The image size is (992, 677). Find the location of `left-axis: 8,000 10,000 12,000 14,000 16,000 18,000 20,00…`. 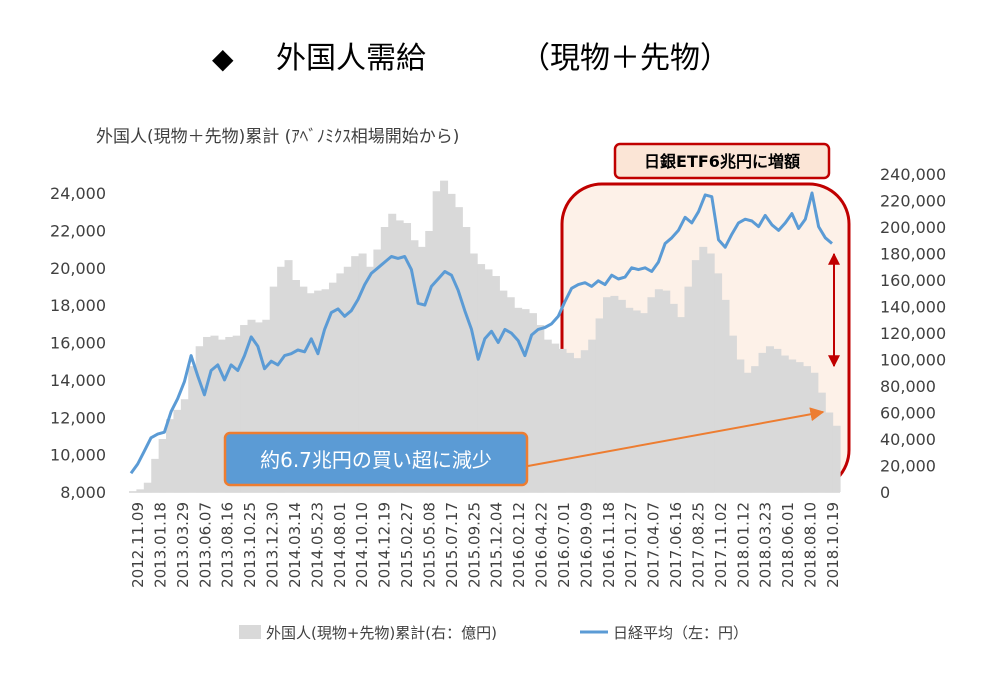

left-axis: 8,000 10,000 12,000 14,000 16,000 18,000 20,00… is located at coordinates (78, 343).